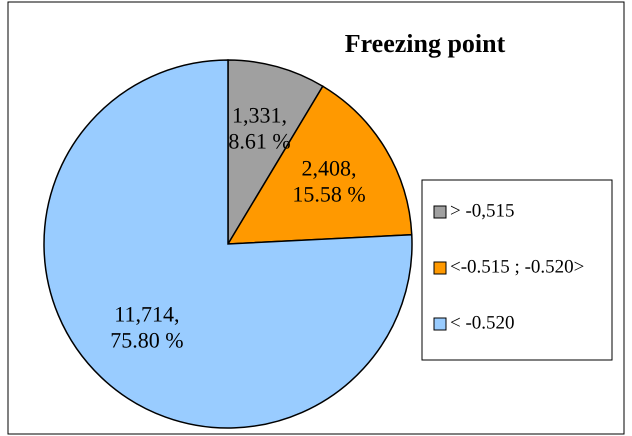 The height and width of the screenshot is (436, 632). I want to click on legend-label: < -0.520, so click(482, 323).